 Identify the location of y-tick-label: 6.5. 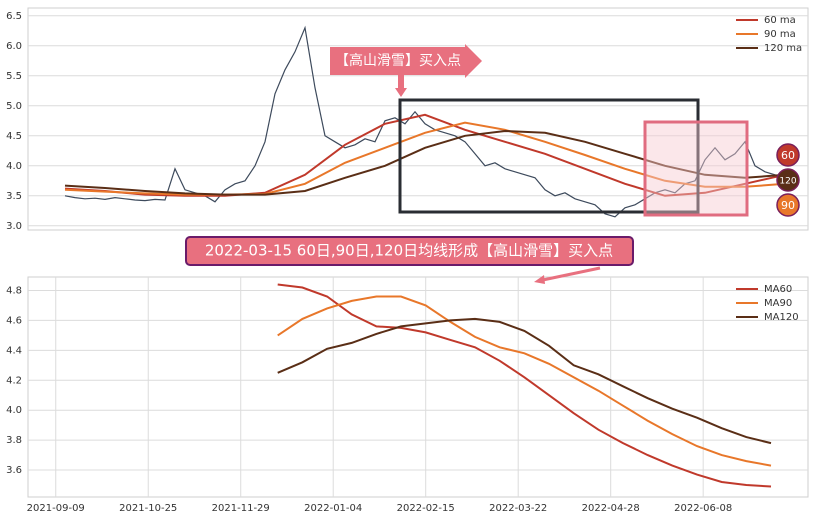
(14, 16).